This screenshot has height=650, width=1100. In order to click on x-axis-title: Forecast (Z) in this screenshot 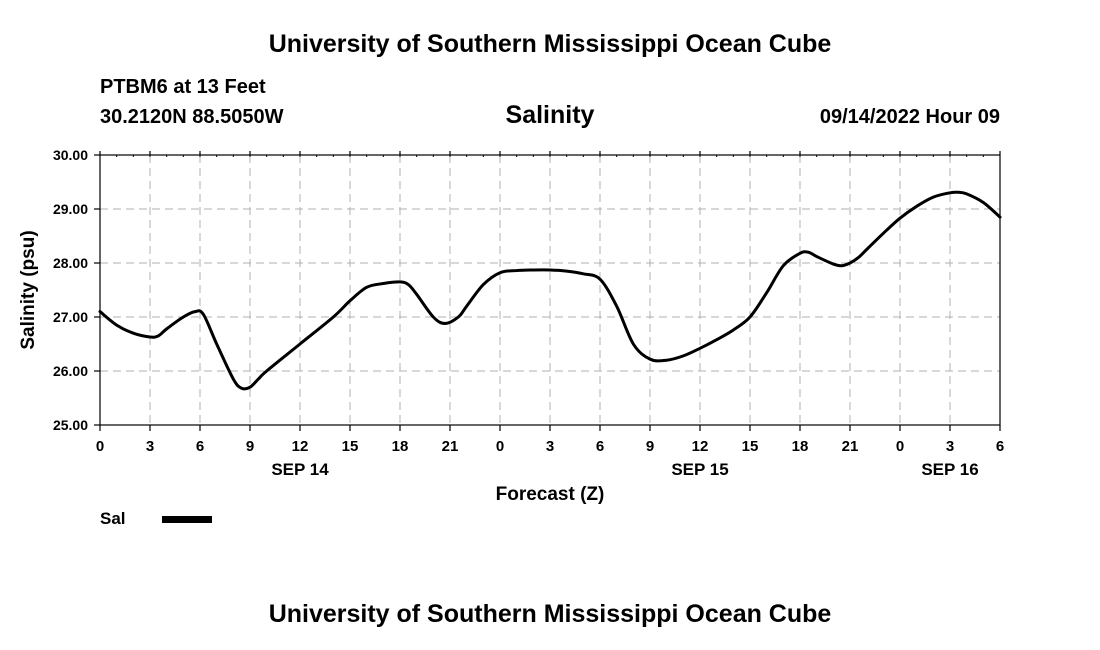, I will do `click(550, 494)`.